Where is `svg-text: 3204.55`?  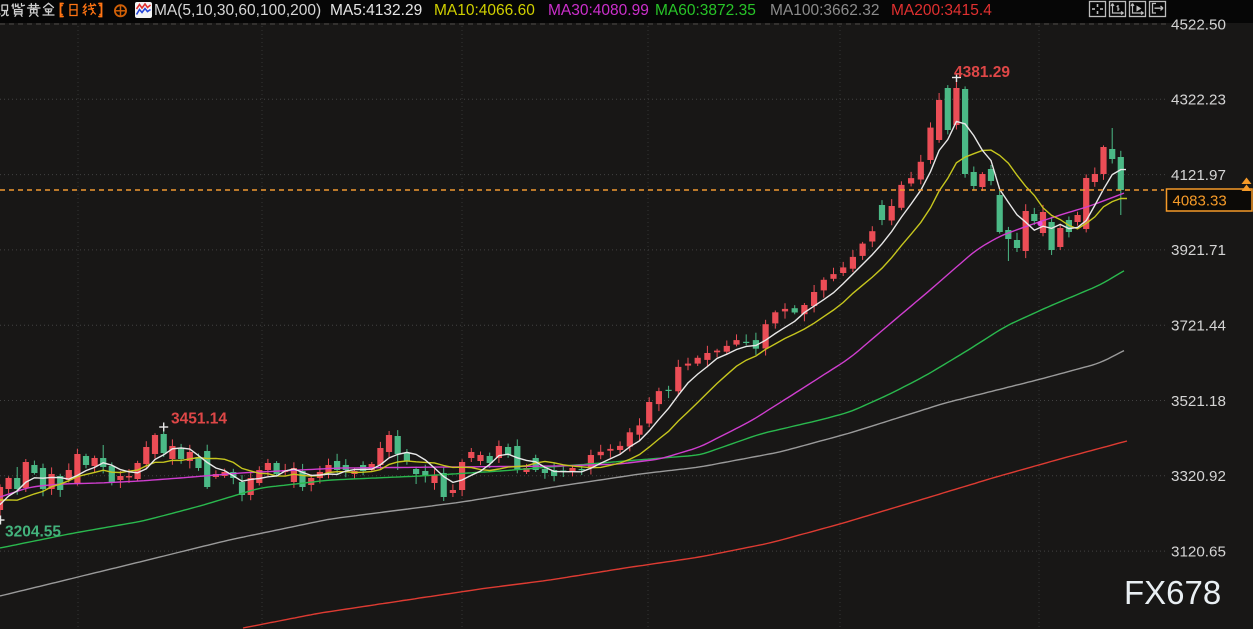 svg-text: 3204.55 is located at coordinates (33, 532).